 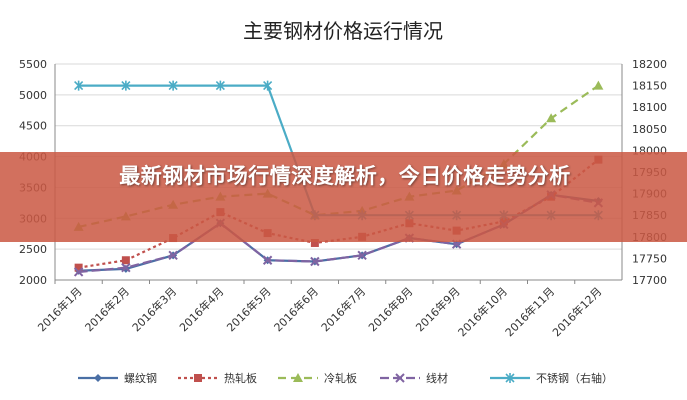 What do you see at coordinates (340, 378) in the screenshot?
I see `legend-label: 冷轧板` at bounding box center [340, 378].